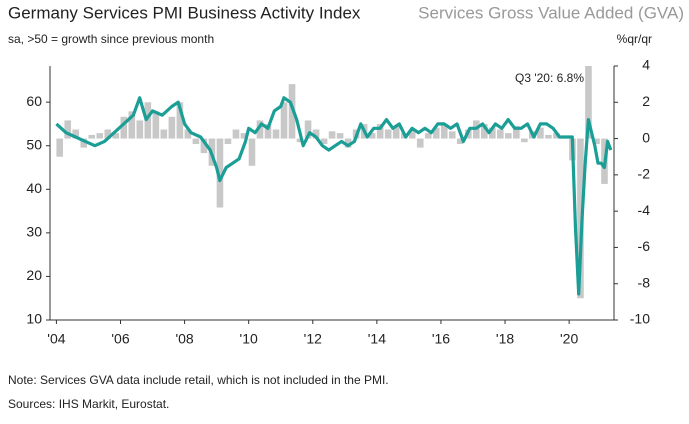 Image resolution: width=689 pixels, height=424 pixels. What do you see at coordinates (569, 339) in the screenshot?
I see `x-tick-label: '20` at bounding box center [569, 339].